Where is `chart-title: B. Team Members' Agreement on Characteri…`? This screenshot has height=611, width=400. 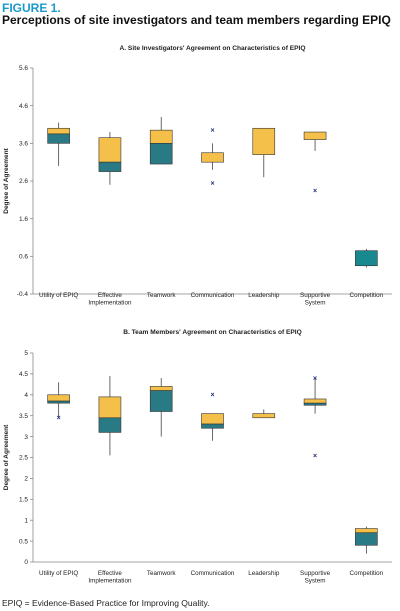
chart-title: B. Team Members' Agreement on Characteri… is located at coordinates (212, 332).